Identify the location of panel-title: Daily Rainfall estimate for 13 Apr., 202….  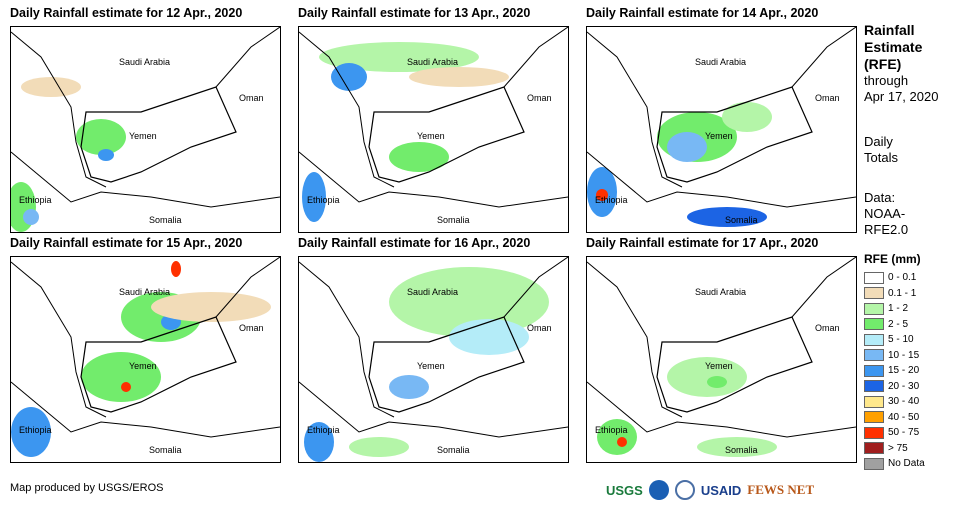
(414, 13).